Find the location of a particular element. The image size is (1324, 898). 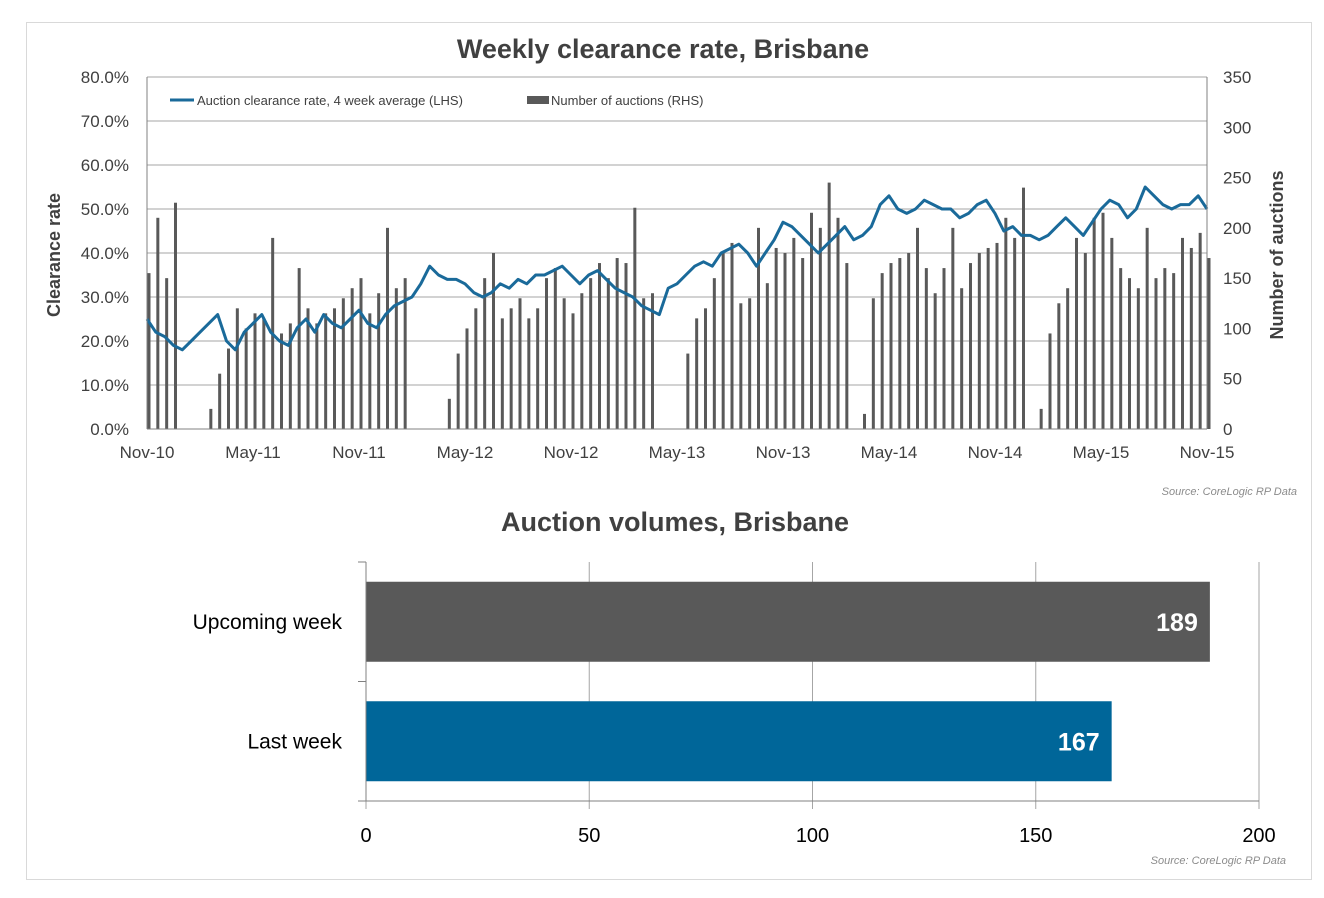

chart1-y-tick-label: 0.0% is located at coordinates (109, 429).